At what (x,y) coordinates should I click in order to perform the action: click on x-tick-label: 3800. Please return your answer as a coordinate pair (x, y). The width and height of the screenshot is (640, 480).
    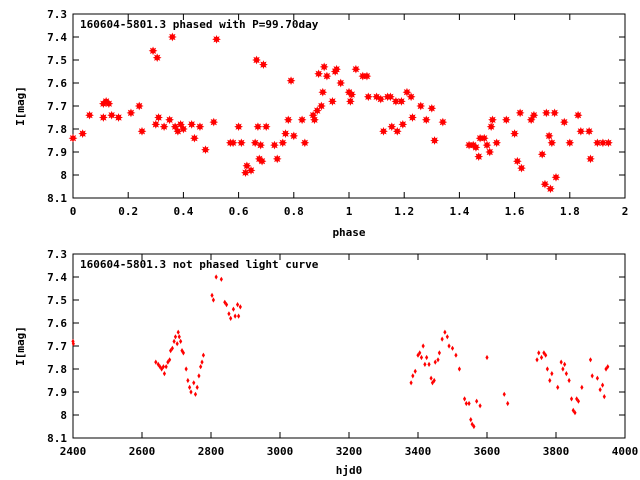
    Looking at the image, I should click on (556, 451).